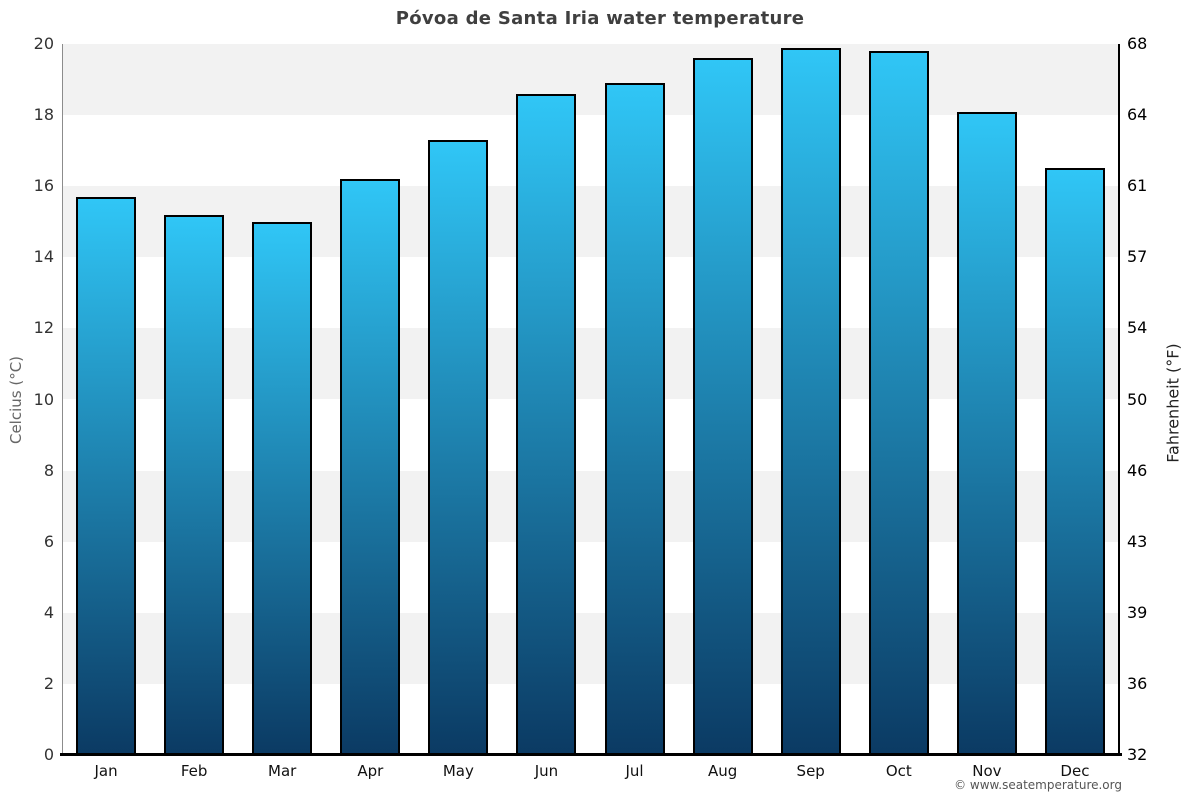 The height and width of the screenshot is (800, 1200). Describe the element at coordinates (48, 612) in the screenshot. I see `y-tick-celsius-4: 4` at that location.